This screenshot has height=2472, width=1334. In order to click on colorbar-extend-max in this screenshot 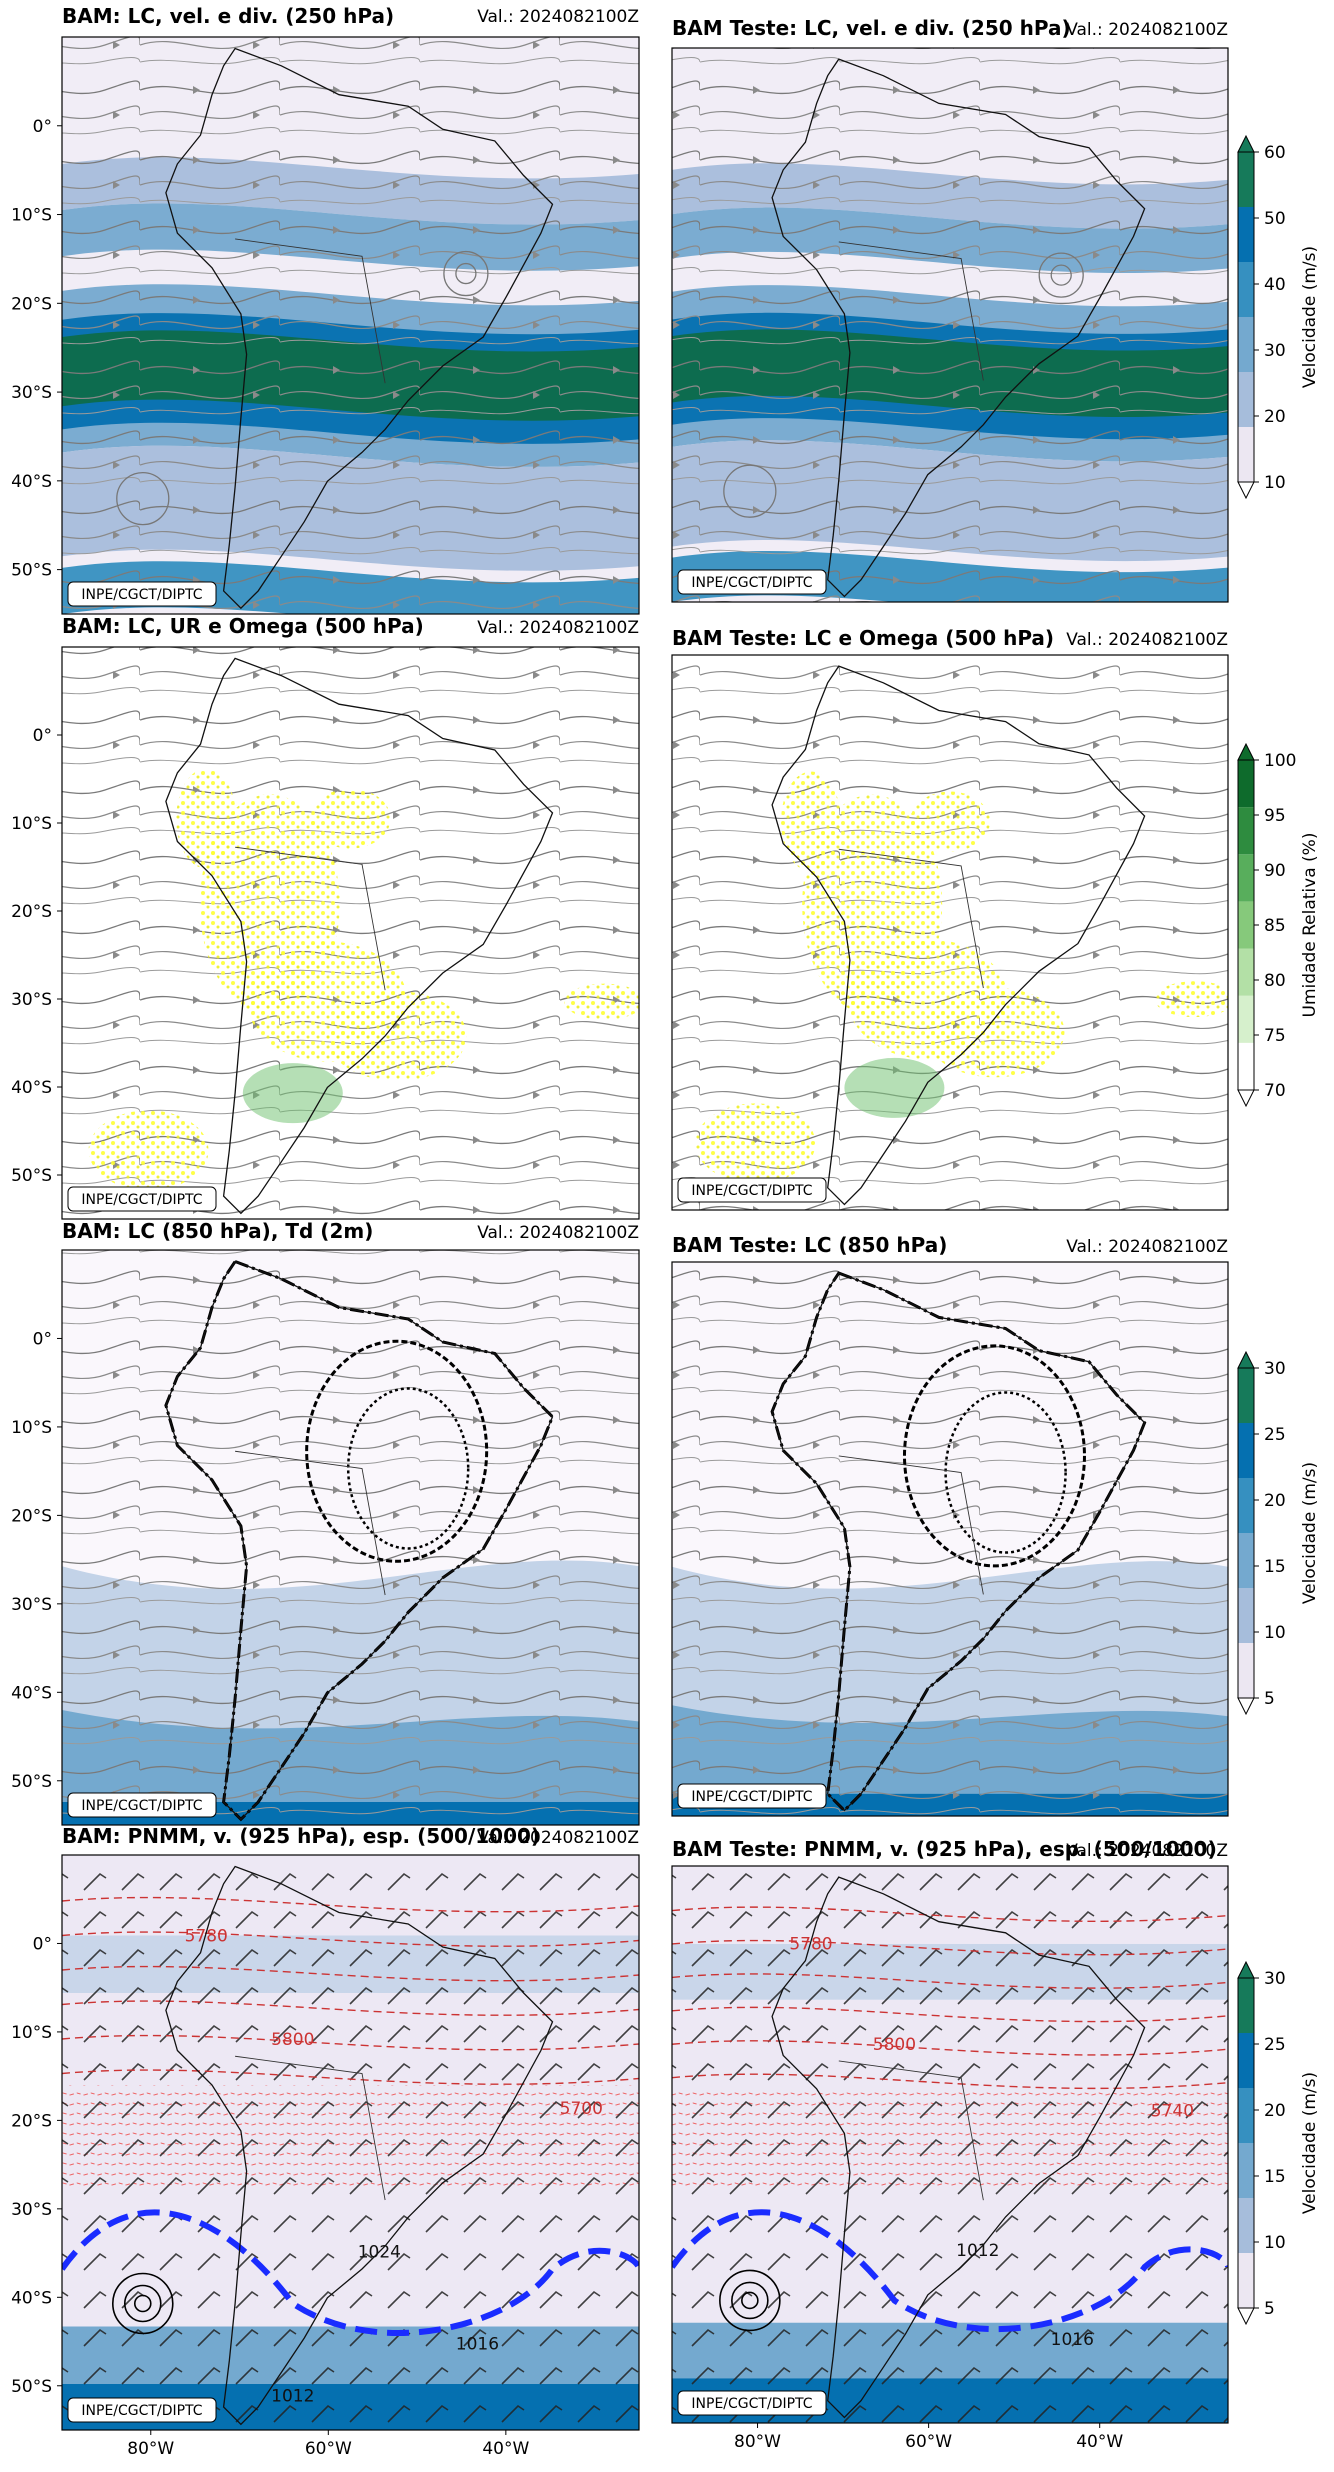, I will do `click(1246, 751)`.